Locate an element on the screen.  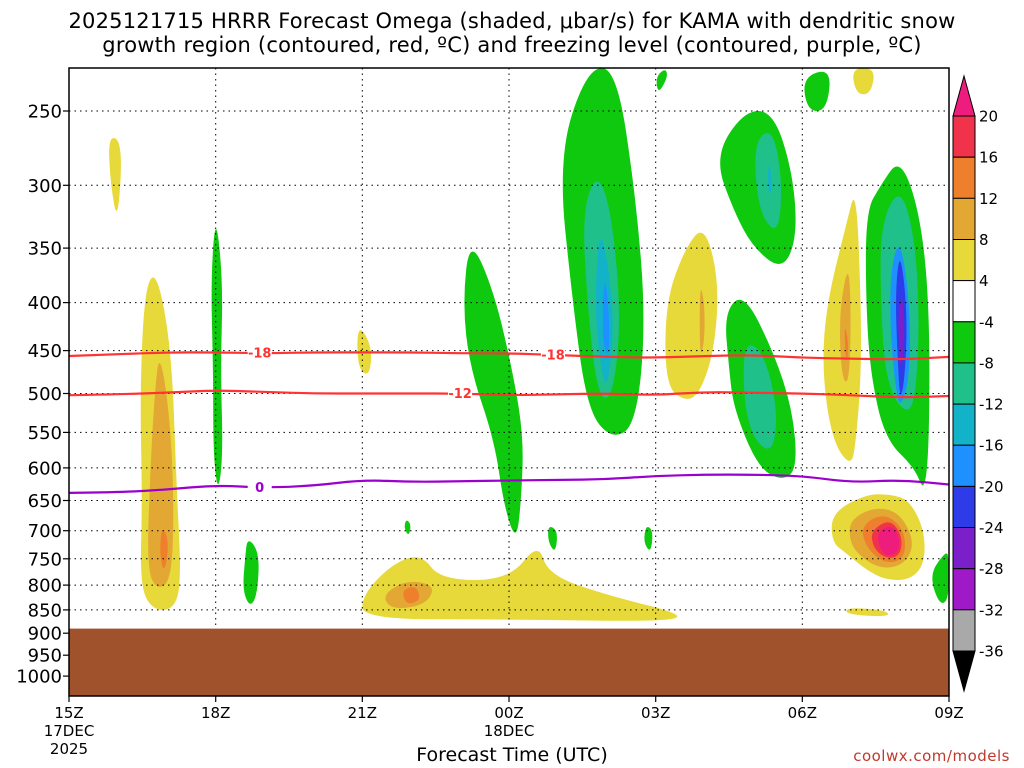
ytick-label-950: 950 is located at coordinates (45, 656).